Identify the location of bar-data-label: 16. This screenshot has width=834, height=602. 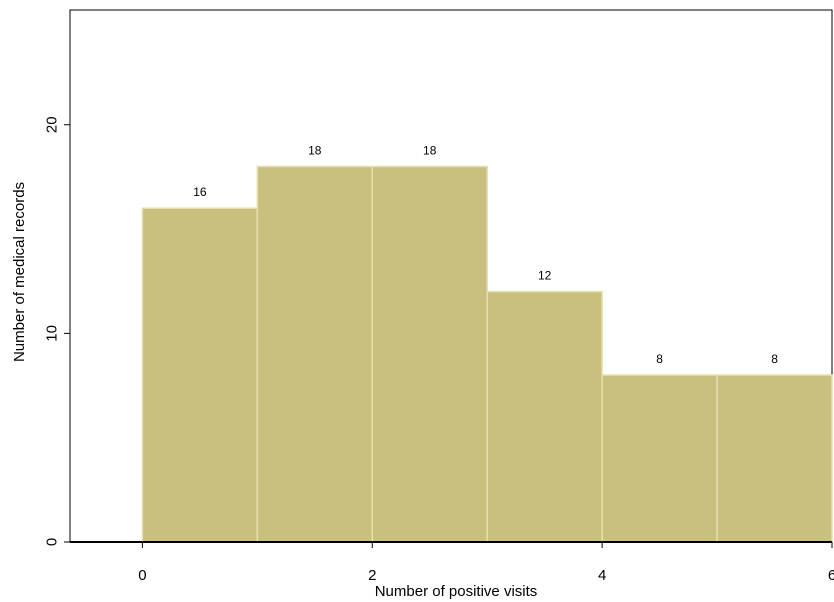
(200, 192).